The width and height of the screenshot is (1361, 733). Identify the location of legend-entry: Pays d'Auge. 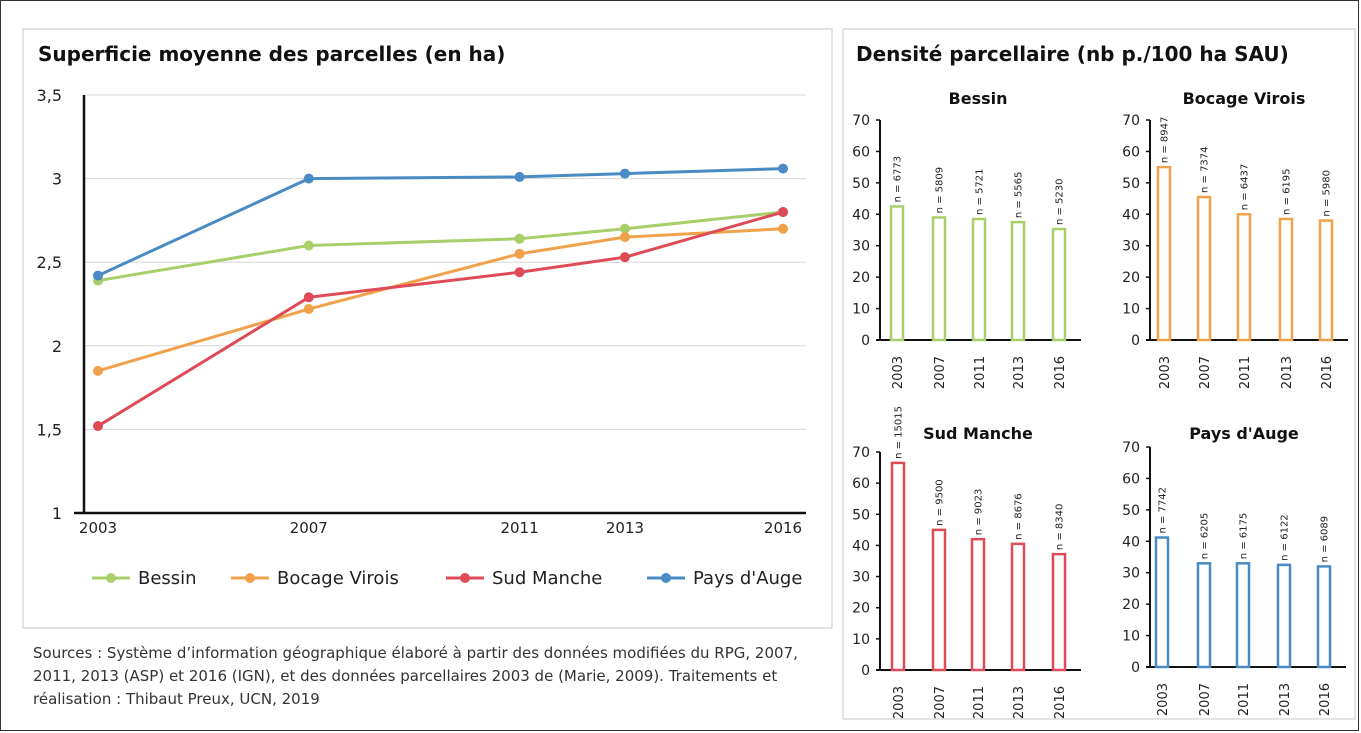
(724, 578).